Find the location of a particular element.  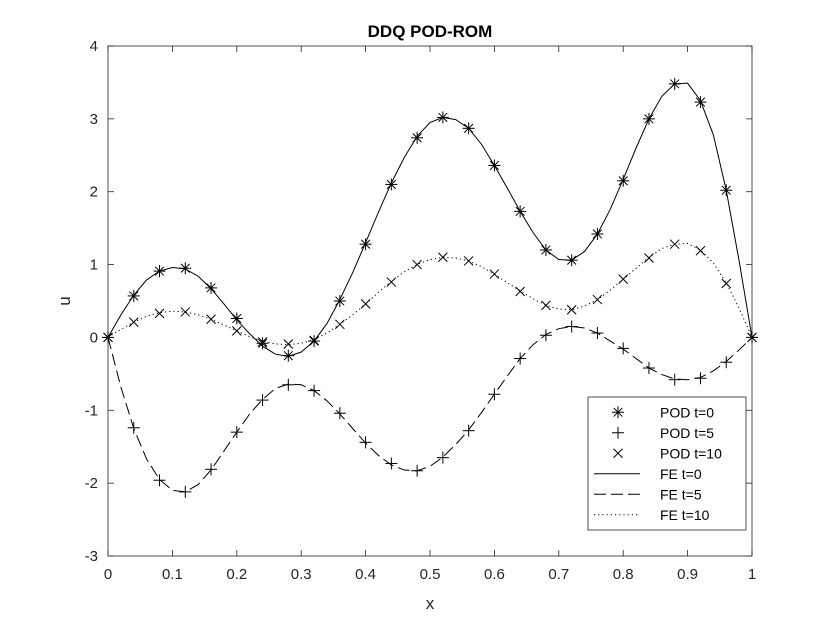

x-tick-label: 1 is located at coordinates (752, 574).